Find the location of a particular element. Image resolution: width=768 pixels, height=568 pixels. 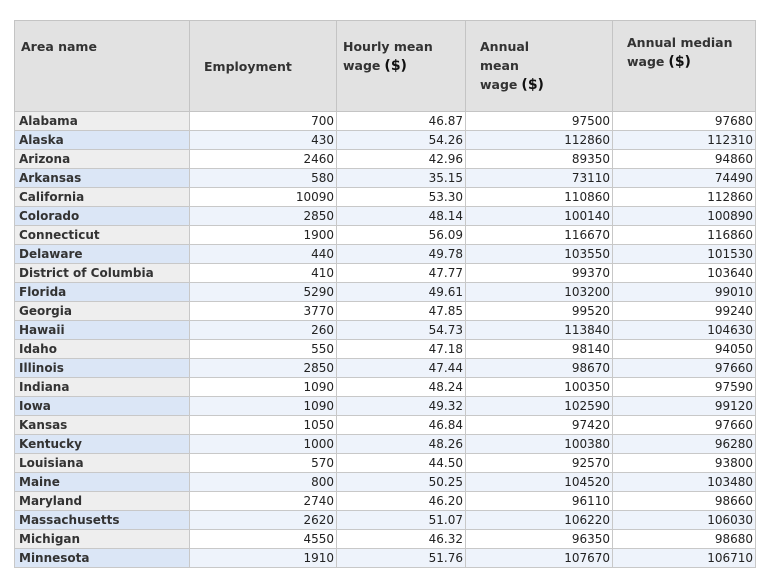

table-row: Delaware 440 49.78 103550 101530 is located at coordinates (385, 254).